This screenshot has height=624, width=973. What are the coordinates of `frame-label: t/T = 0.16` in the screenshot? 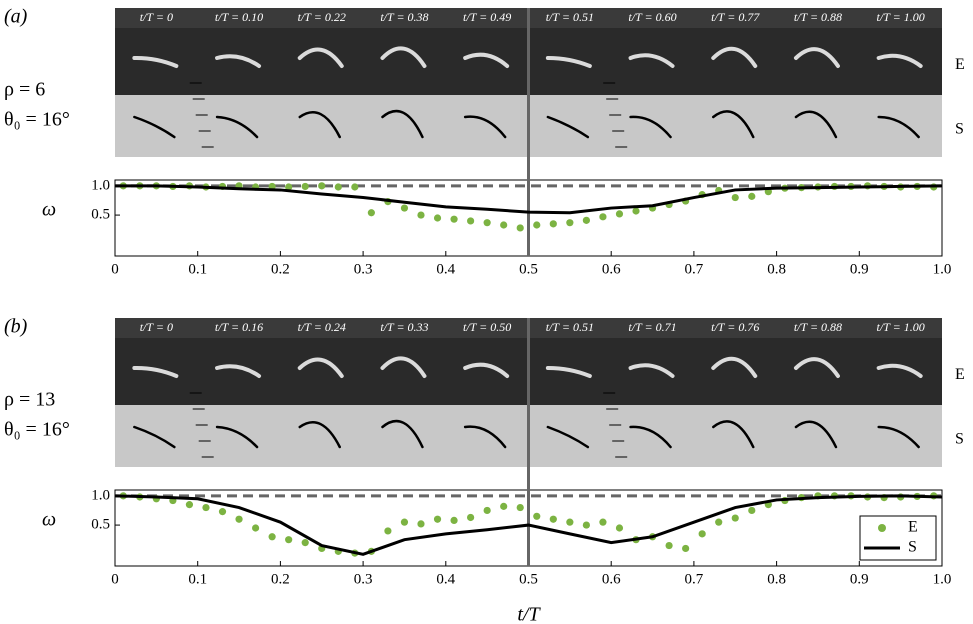 It's located at (239, 327).